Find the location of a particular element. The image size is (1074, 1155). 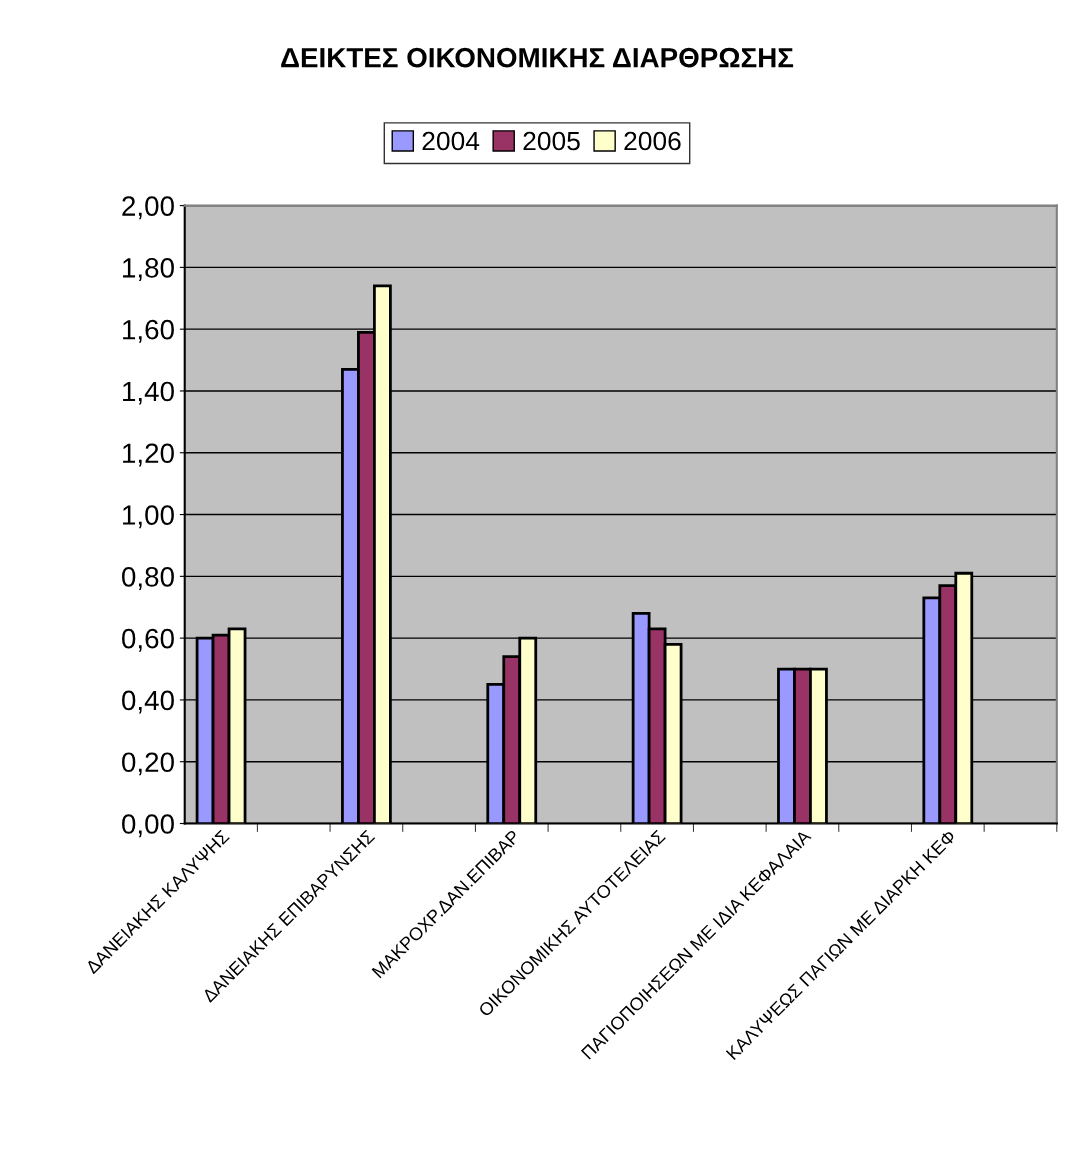

y-tick-label: 0,60 is located at coordinates (148, 640).